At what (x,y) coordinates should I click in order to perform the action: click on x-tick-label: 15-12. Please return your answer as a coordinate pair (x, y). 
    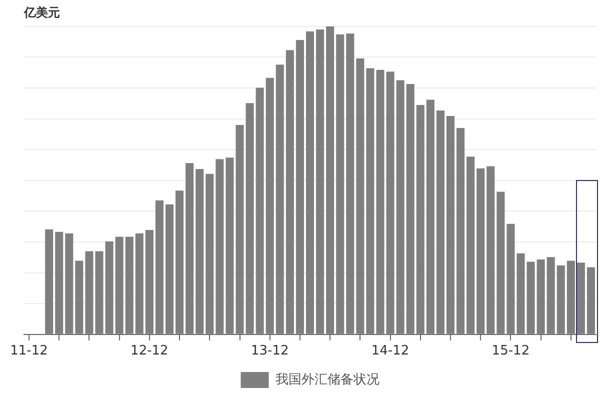
    Looking at the image, I should click on (511, 351).